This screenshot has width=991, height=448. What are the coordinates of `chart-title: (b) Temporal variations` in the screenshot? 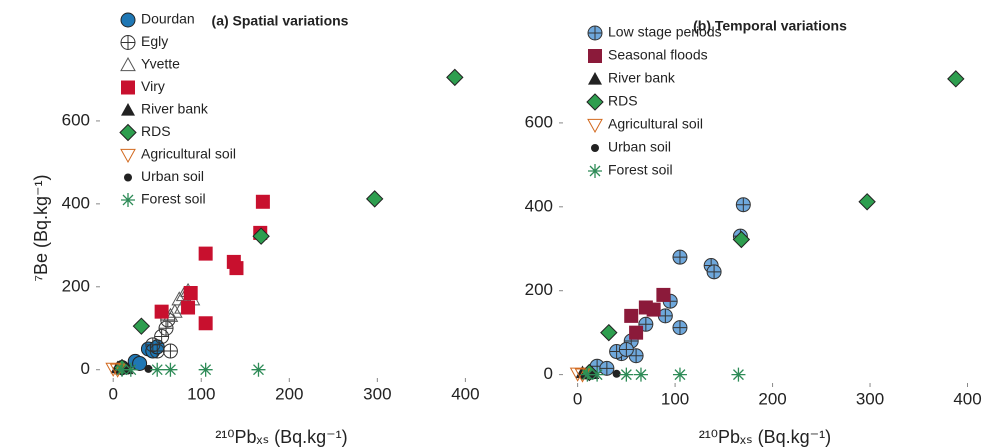 It's located at (770, 26).